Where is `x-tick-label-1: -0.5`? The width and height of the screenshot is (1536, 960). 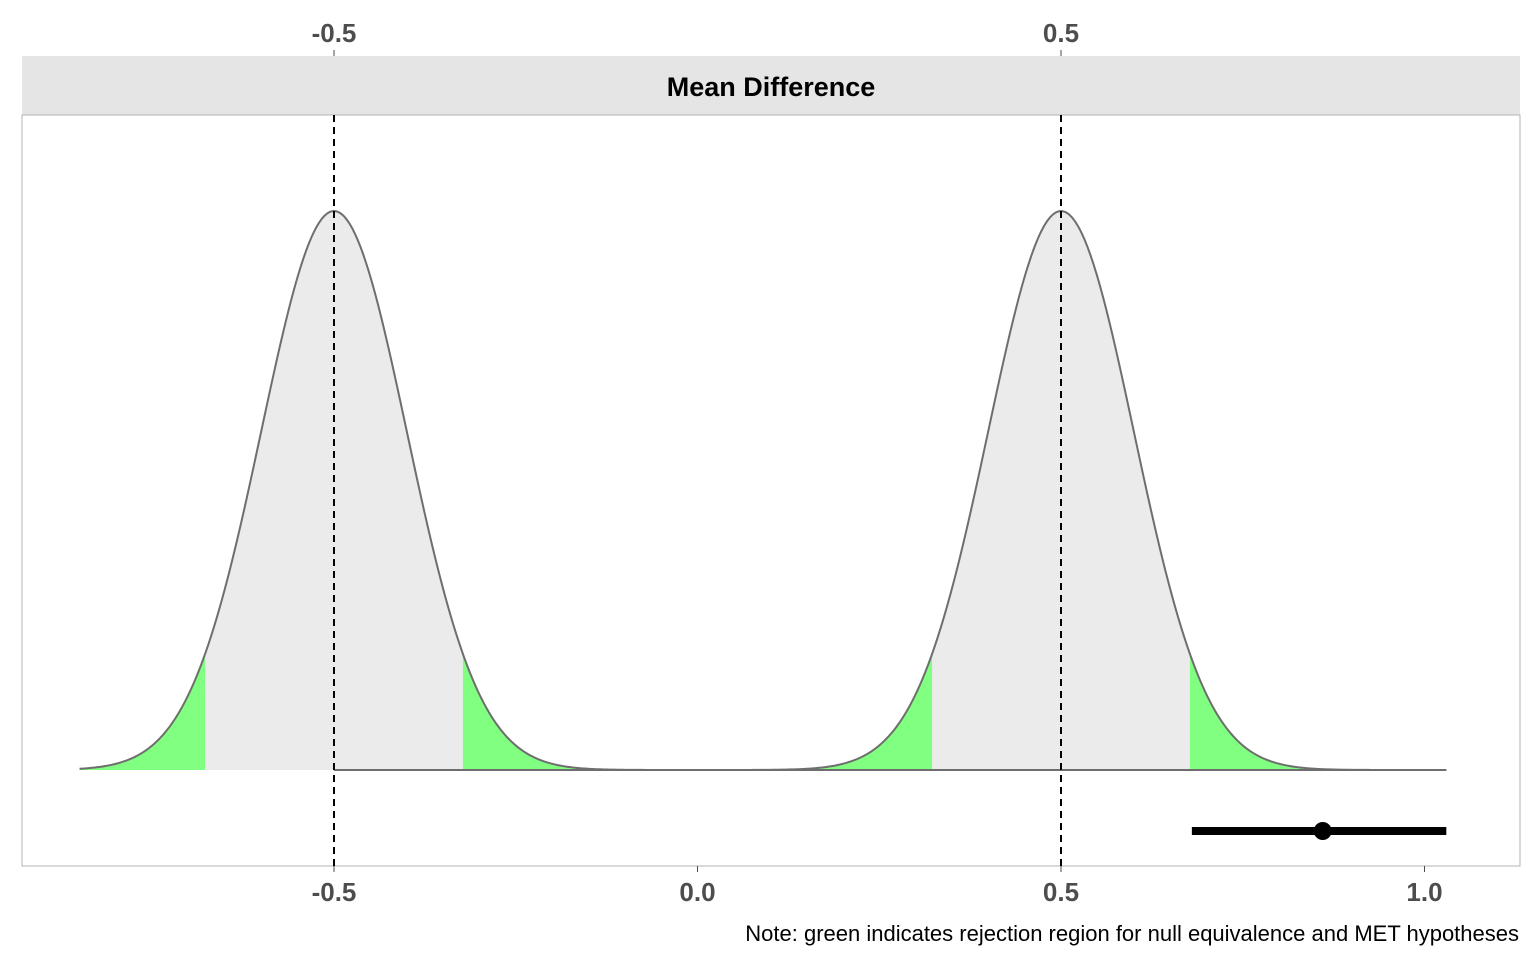 x-tick-label-1: -0.5 is located at coordinates (334, 892).